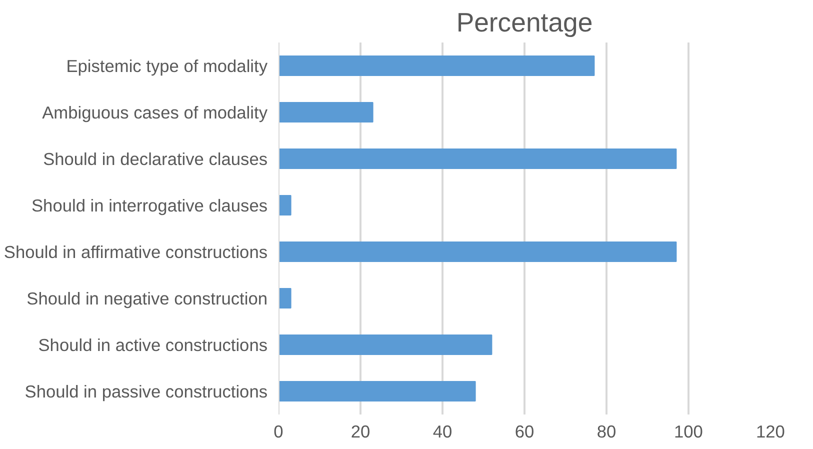 The width and height of the screenshot is (813, 449). Describe the element at coordinates (146, 391) in the screenshot. I see `y-tick-label: Should in passive constructions` at that location.